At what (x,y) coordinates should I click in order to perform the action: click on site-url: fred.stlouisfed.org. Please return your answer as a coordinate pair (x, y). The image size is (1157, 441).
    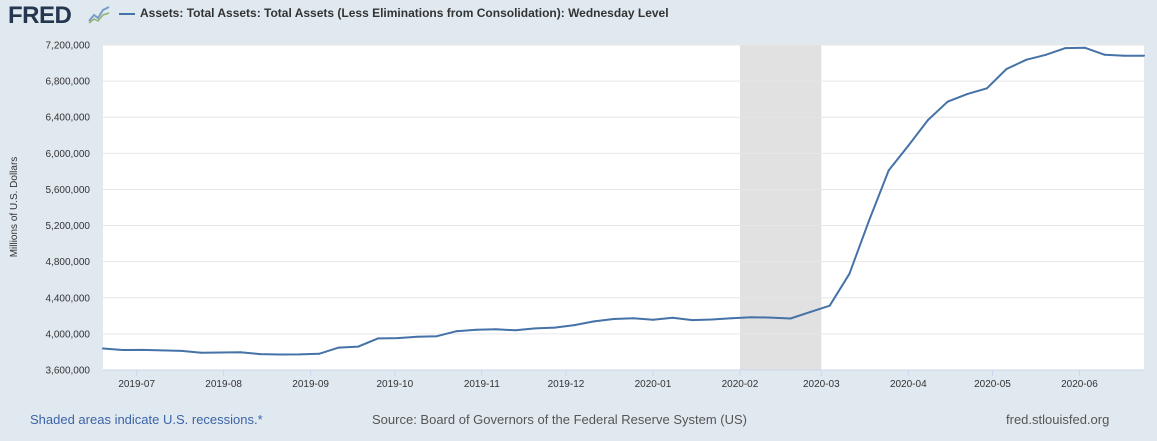
    Looking at the image, I should click on (1058, 419).